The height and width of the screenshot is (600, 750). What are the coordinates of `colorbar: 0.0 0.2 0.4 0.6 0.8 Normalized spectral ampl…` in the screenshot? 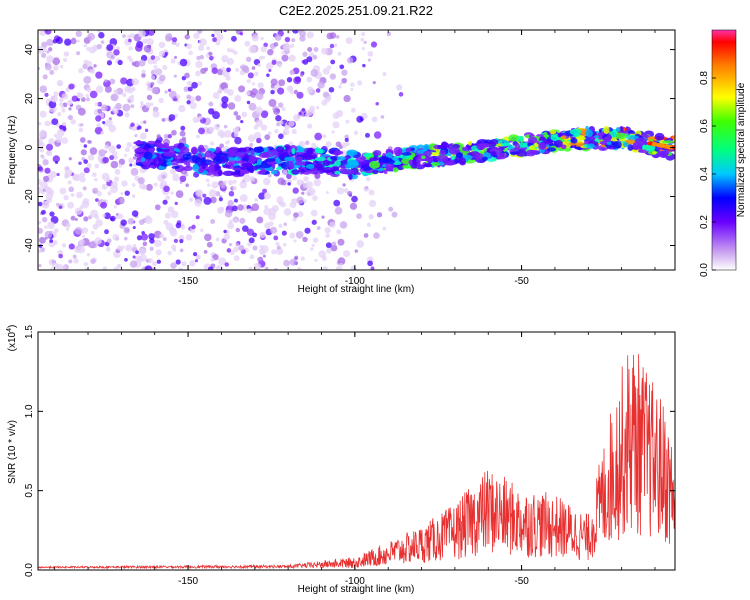 It's located at (723, 153).